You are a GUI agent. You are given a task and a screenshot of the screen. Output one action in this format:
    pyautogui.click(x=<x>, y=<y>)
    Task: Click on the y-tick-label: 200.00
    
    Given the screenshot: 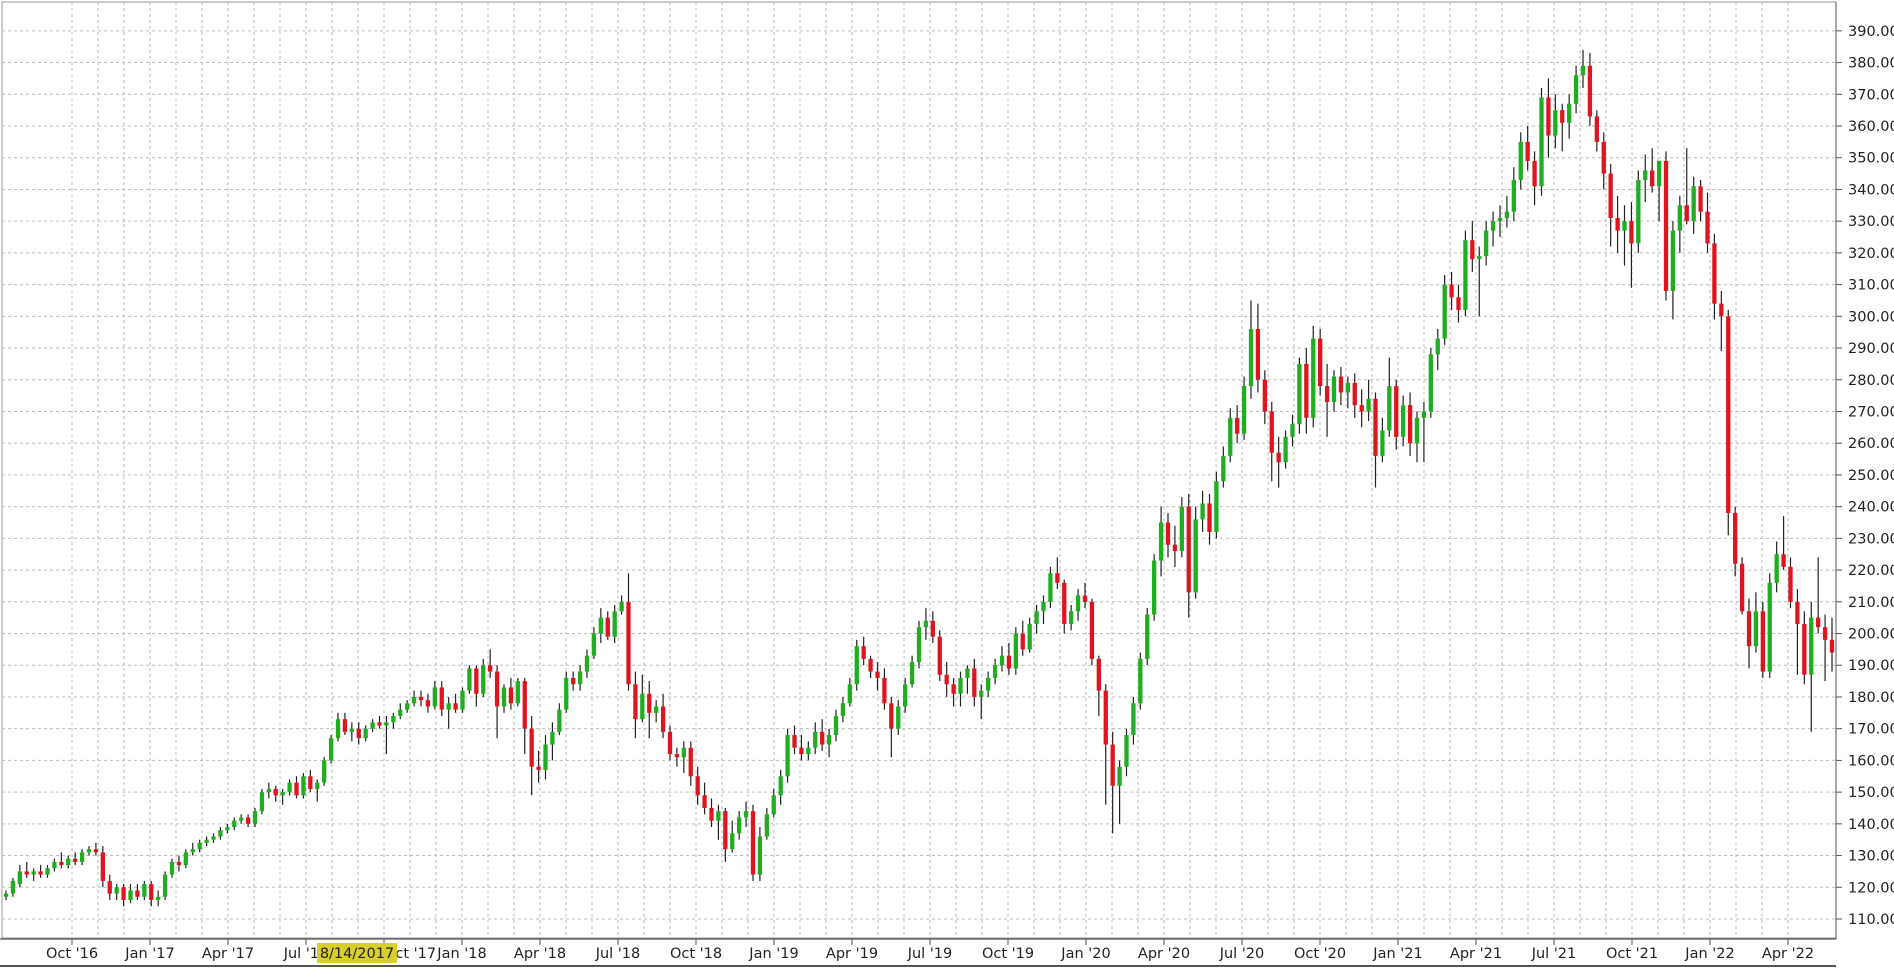 What is the action you would take?
    pyautogui.click(x=1871, y=635)
    